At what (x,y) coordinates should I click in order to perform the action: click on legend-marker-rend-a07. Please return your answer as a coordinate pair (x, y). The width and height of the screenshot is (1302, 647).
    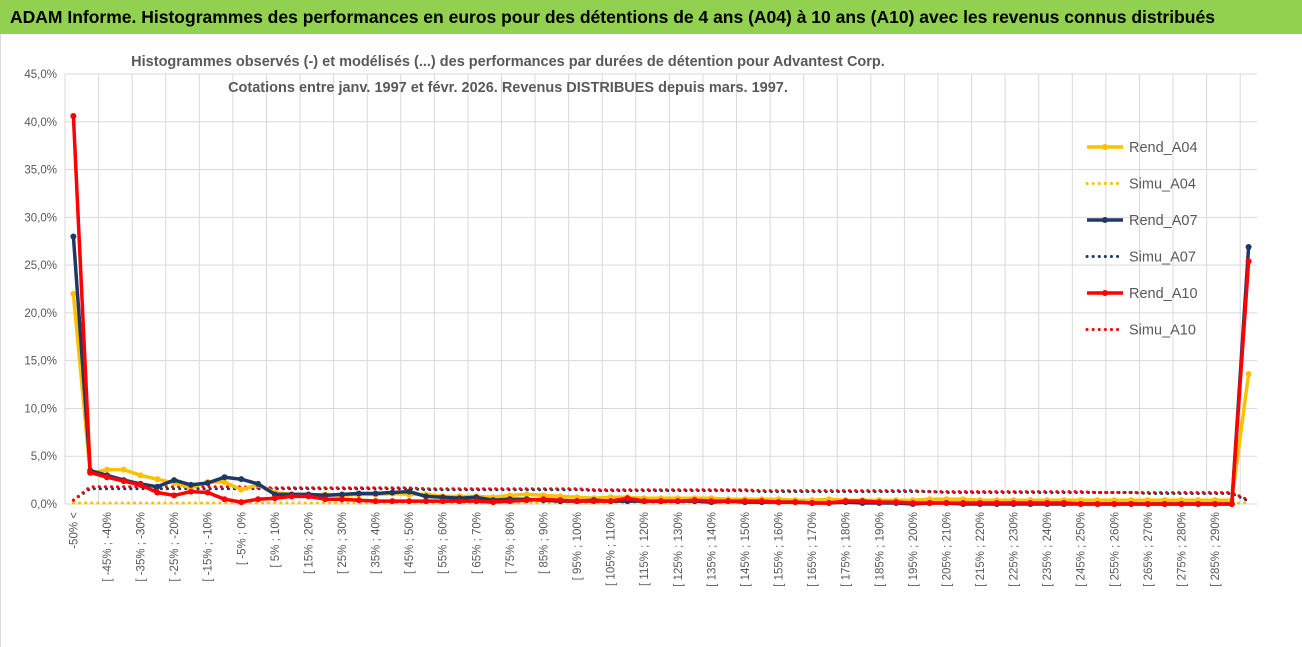
    Looking at the image, I should click on (1105, 220).